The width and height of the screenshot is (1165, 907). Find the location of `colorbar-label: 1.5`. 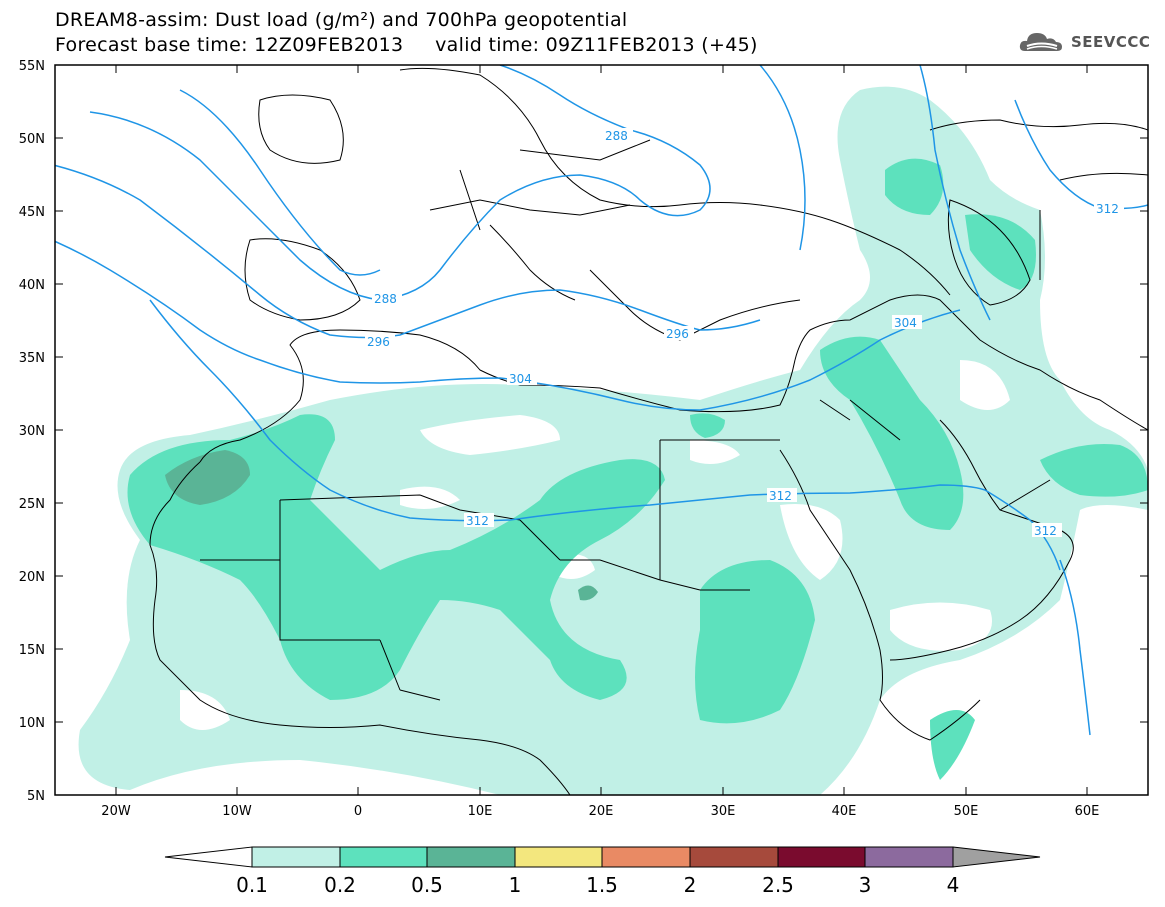

colorbar-label: 1.5 is located at coordinates (602, 885).